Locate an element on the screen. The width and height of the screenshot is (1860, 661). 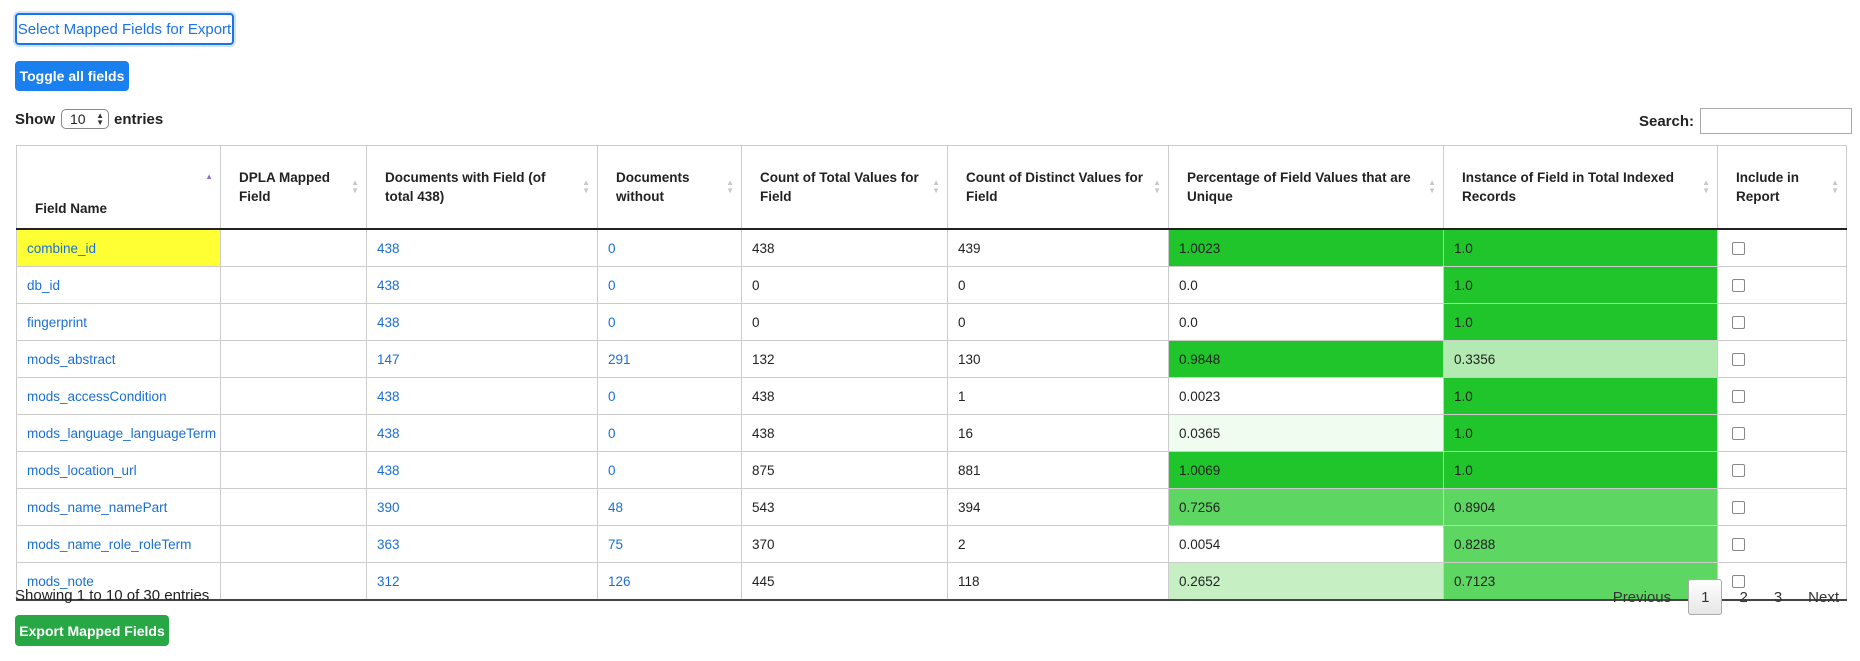
pagination-page-3: 3 is located at coordinates (1778, 597).